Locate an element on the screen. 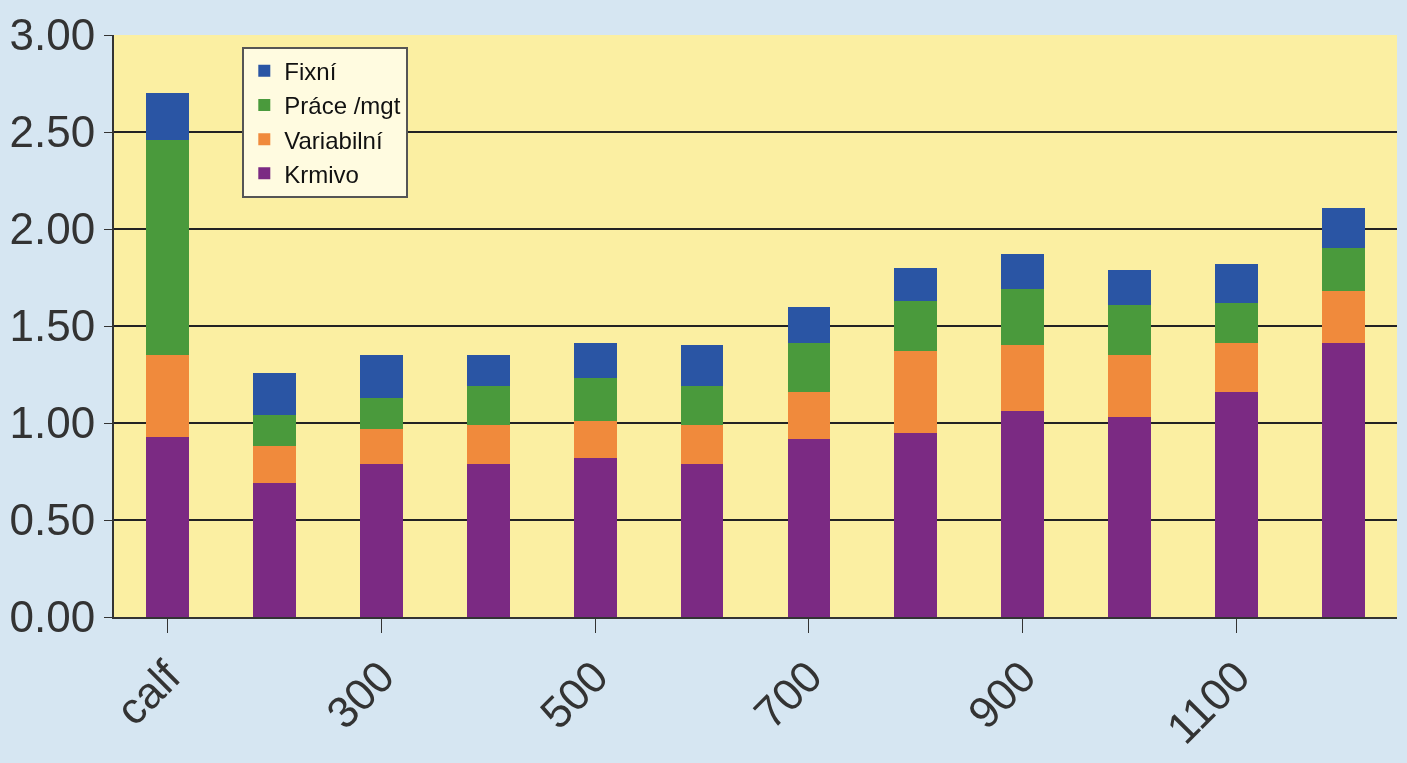 The height and width of the screenshot is (763, 1407). x-tick-label: 300 is located at coordinates (360, 694).